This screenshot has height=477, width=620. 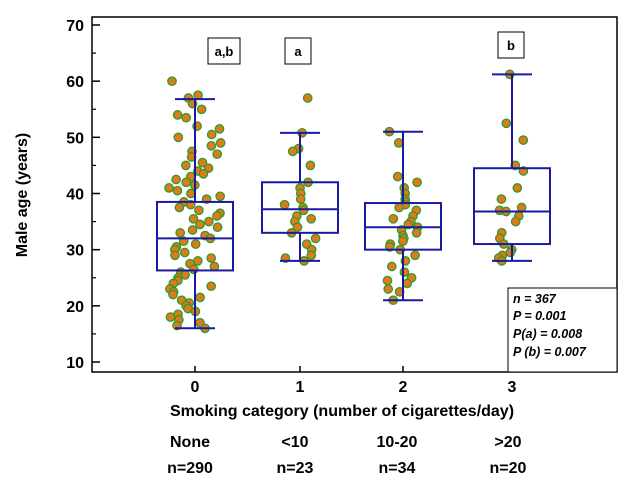 I want to click on sig-label: b, so click(x=511, y=45).